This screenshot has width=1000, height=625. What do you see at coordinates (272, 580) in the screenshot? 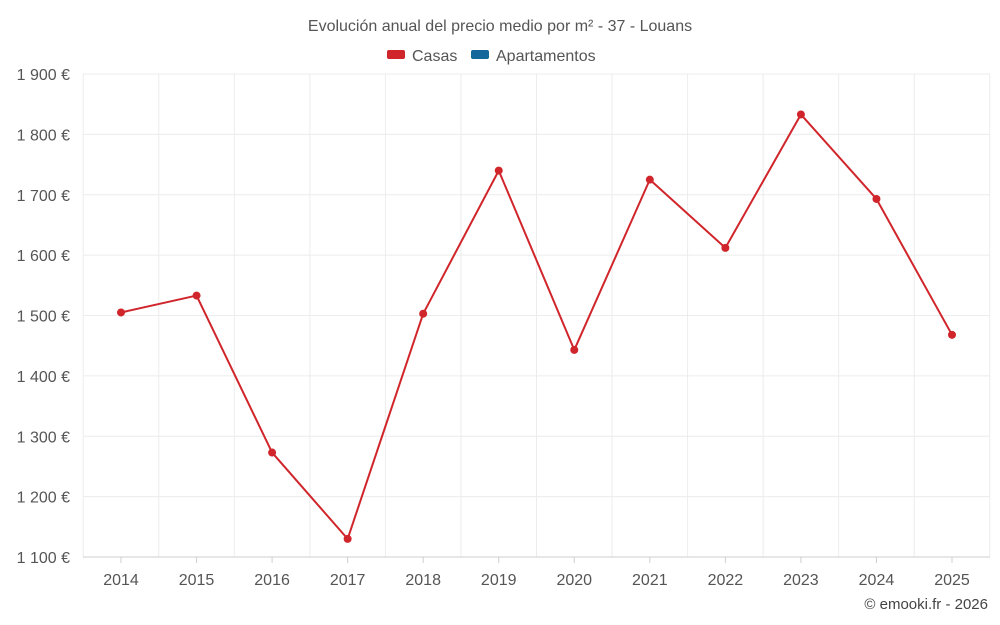
I see `x-tick-label: 2016` at bounding box center [272, 580].